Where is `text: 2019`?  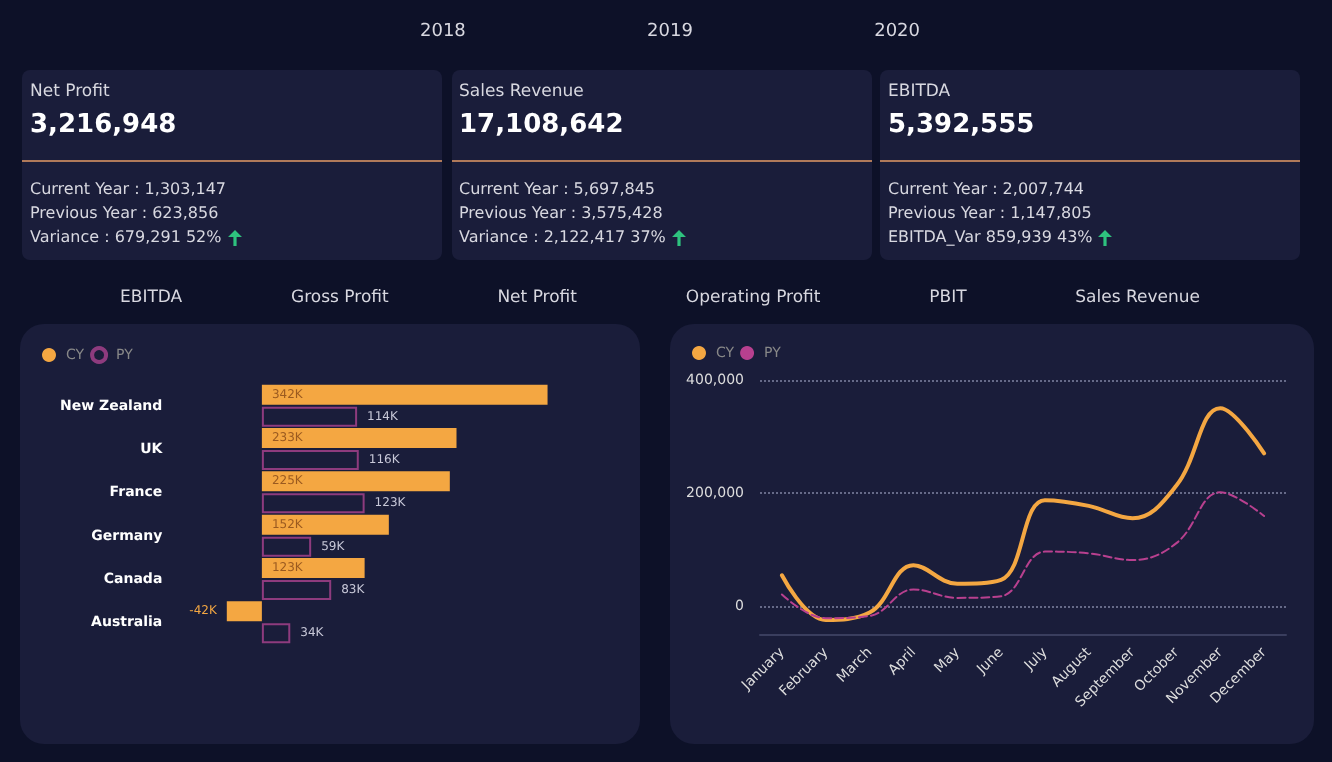
text: 2019 is located at coordinates (670, 32).